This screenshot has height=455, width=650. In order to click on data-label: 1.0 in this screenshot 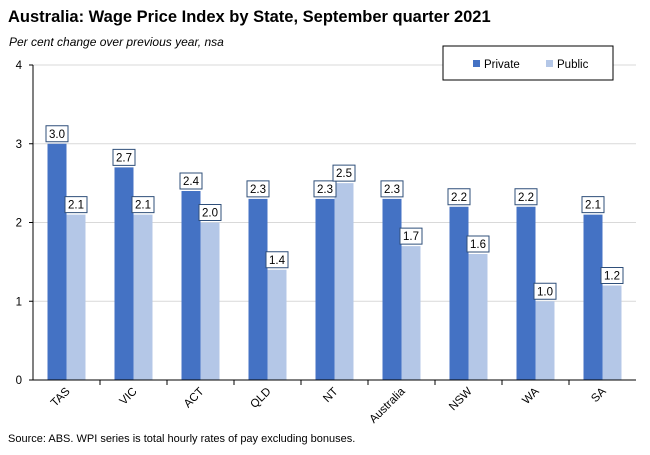, I will do `click(545, 292)`.